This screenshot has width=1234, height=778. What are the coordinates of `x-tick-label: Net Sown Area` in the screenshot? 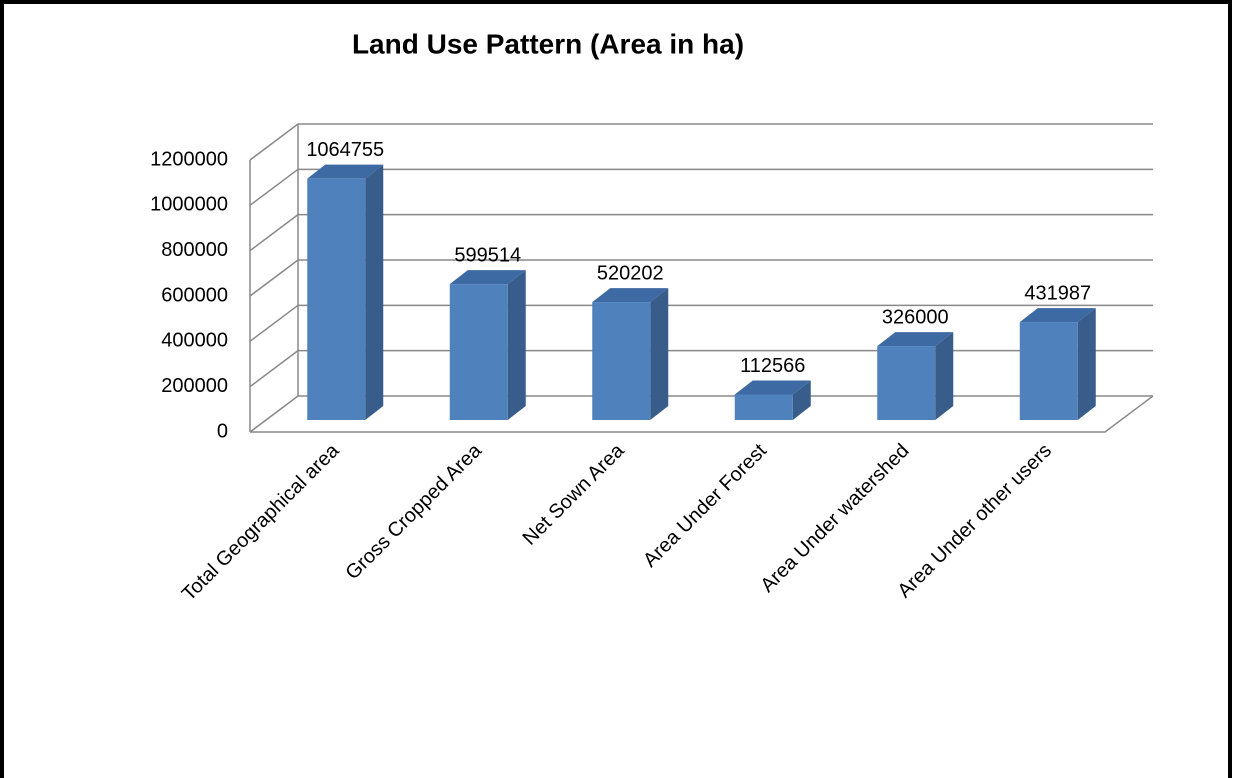 It's located at (574, 494).